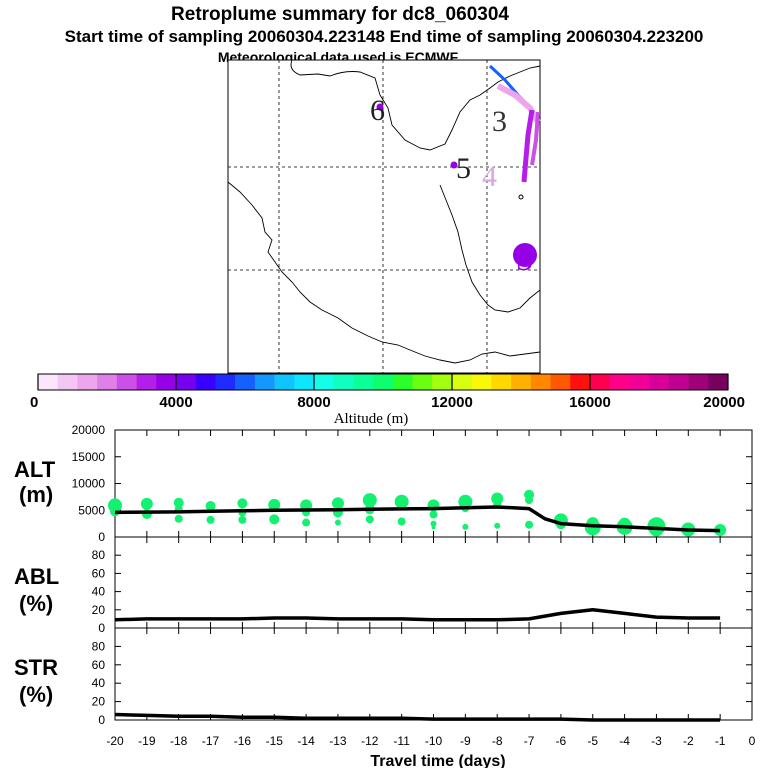 Image resolution: width=768 pixels, height=768 pixels. What do you see at coordinates (514, 123) in the screenshot?
I see `trajectories` at bounding box center [514, 123].